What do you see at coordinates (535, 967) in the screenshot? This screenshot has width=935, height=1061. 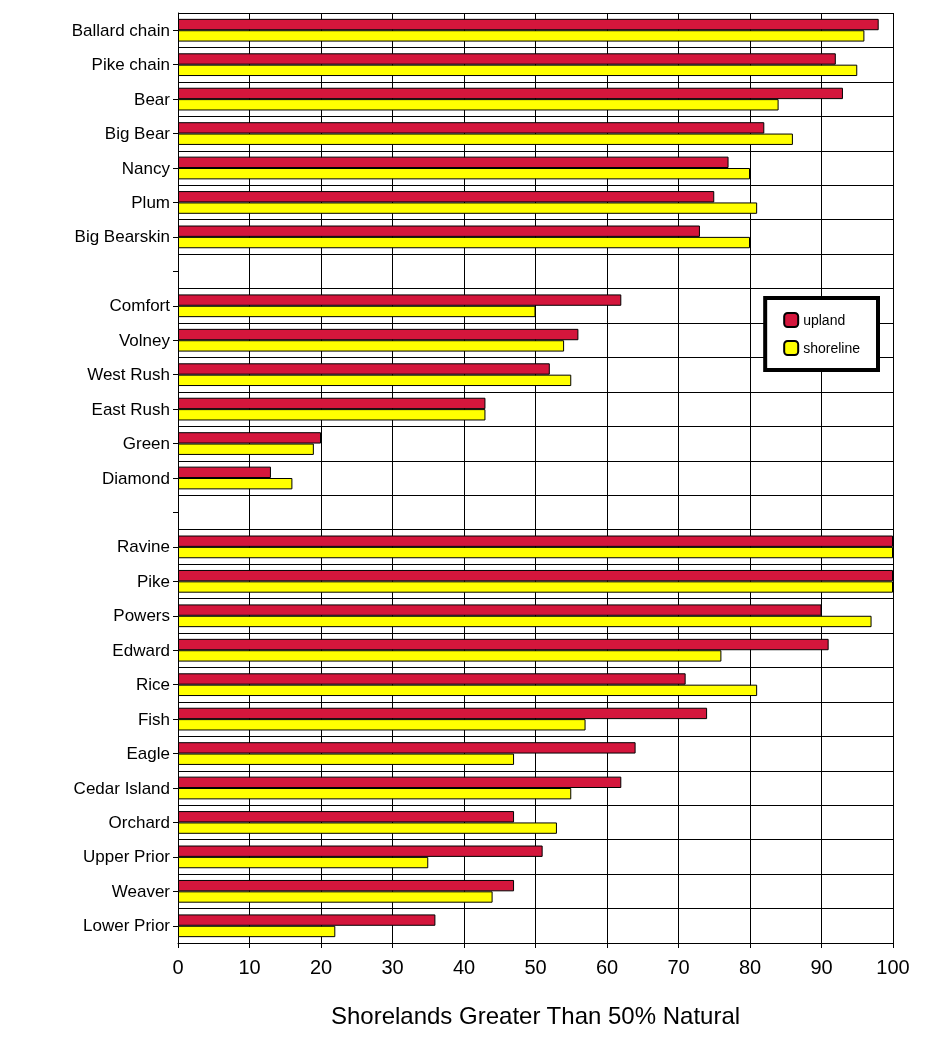 I see `x-tick-label: 50` at bounding box center [535, 967].